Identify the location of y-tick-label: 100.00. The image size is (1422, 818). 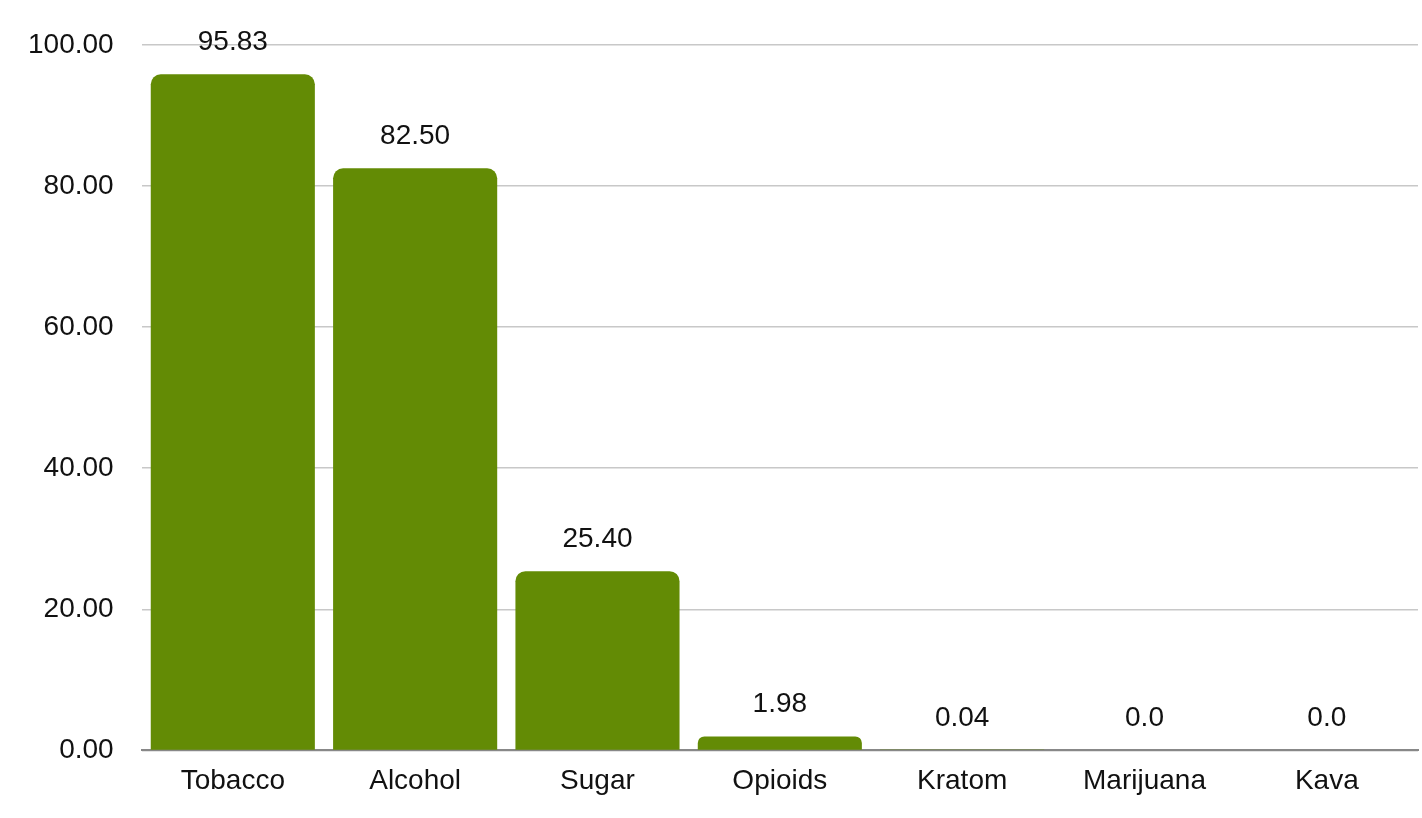
(71, 43).